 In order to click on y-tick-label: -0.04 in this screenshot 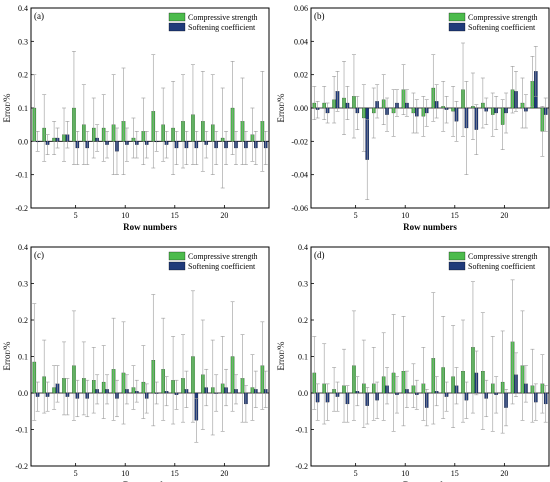, I will do `click(299, 175)`.